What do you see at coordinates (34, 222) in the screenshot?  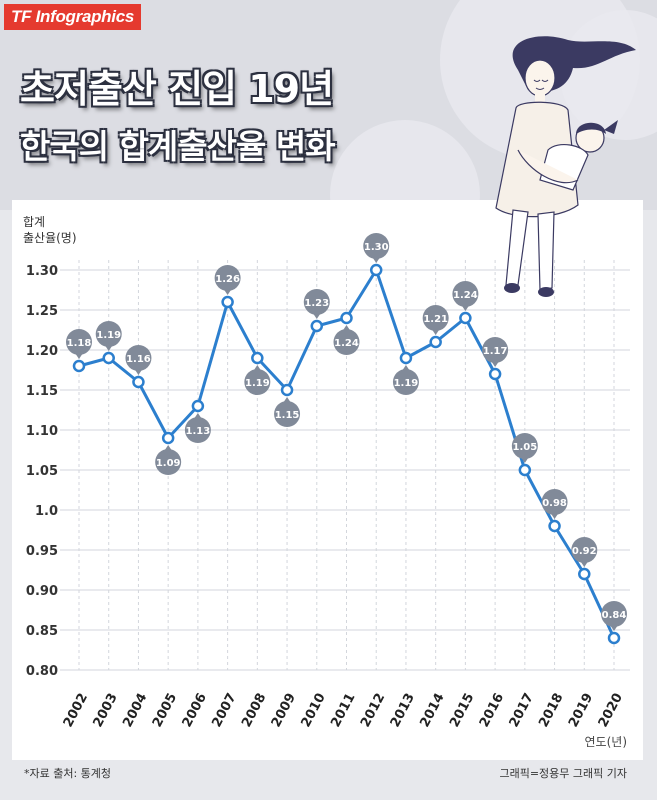 I see `y-axis-label-line1: 합계` at bounding box center [34, 222].